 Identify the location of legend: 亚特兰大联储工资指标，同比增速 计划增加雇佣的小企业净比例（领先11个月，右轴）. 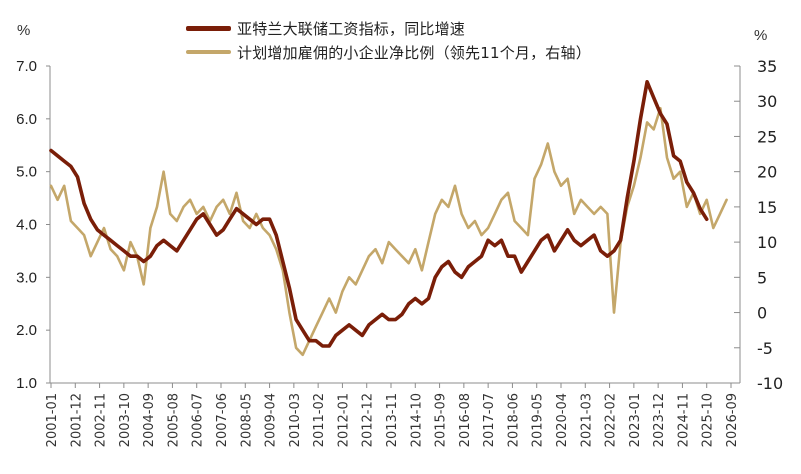
(388, 40).